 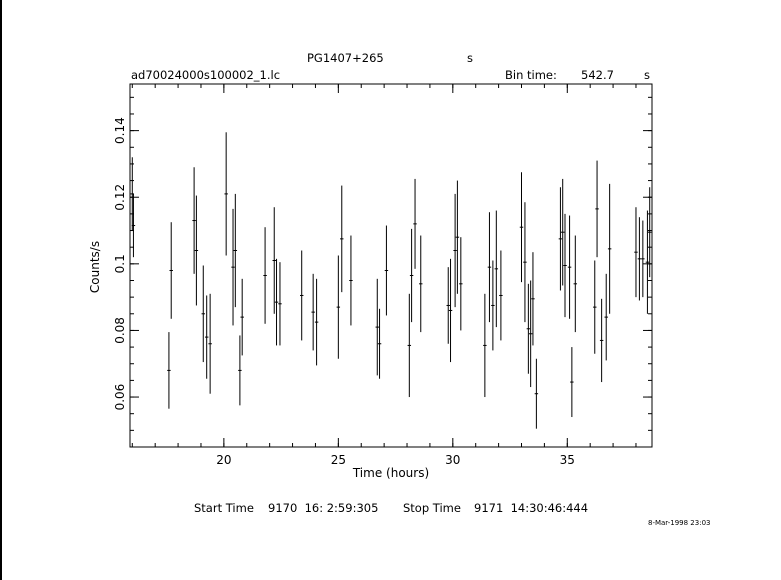 What do you see at coordinates (432, 508) in the screenshot?
I see `stop-time-label: Stop Time` at bounding box center [432, 508].